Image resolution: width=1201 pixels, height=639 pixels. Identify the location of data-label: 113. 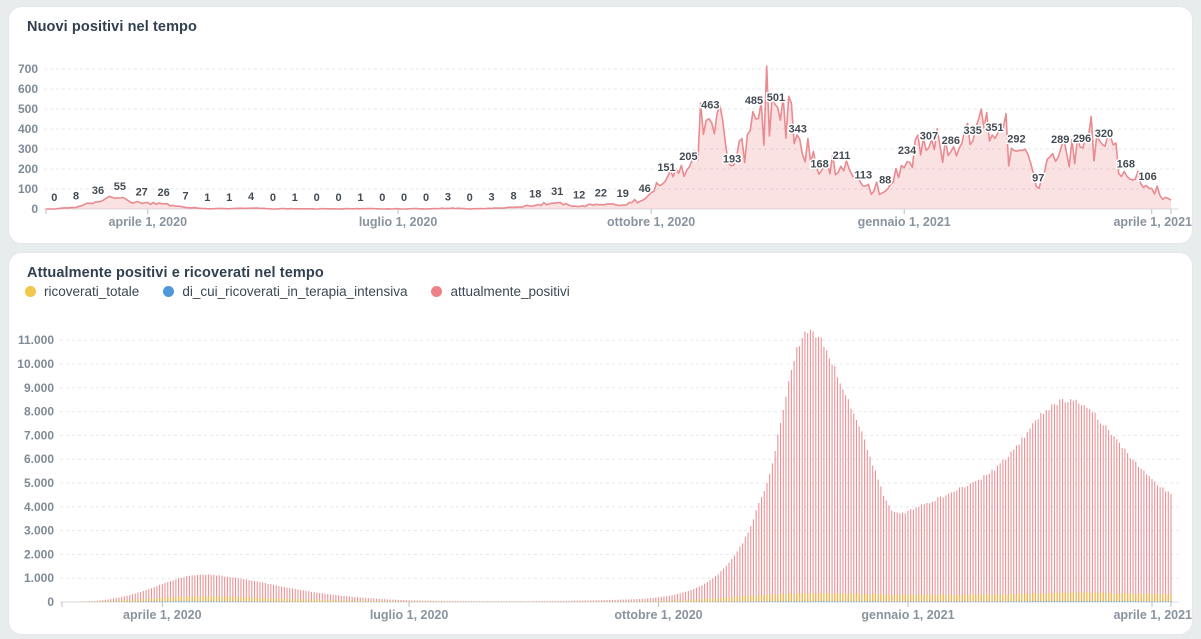
(863, 175).